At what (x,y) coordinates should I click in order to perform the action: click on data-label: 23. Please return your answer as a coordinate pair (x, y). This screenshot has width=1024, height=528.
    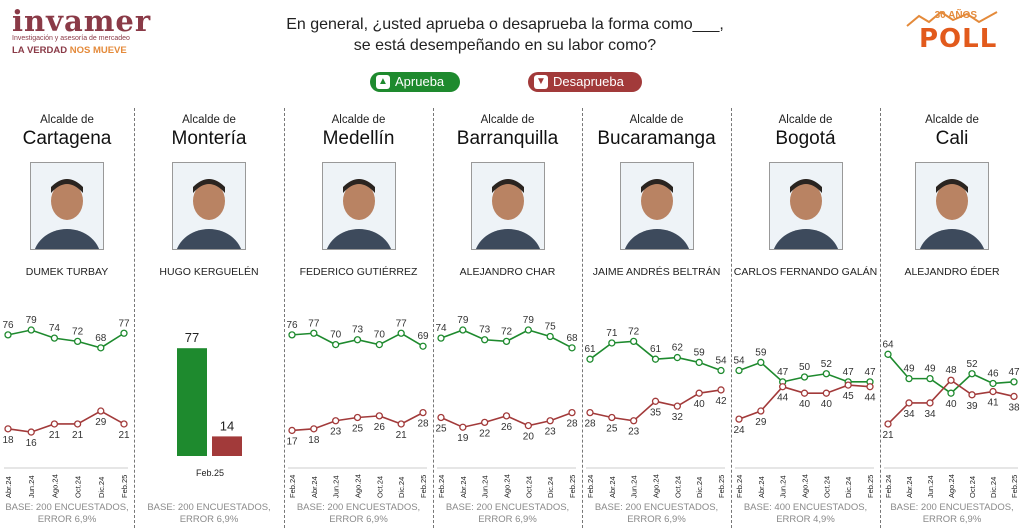
    Looking at the image, I should click on (634, 432).